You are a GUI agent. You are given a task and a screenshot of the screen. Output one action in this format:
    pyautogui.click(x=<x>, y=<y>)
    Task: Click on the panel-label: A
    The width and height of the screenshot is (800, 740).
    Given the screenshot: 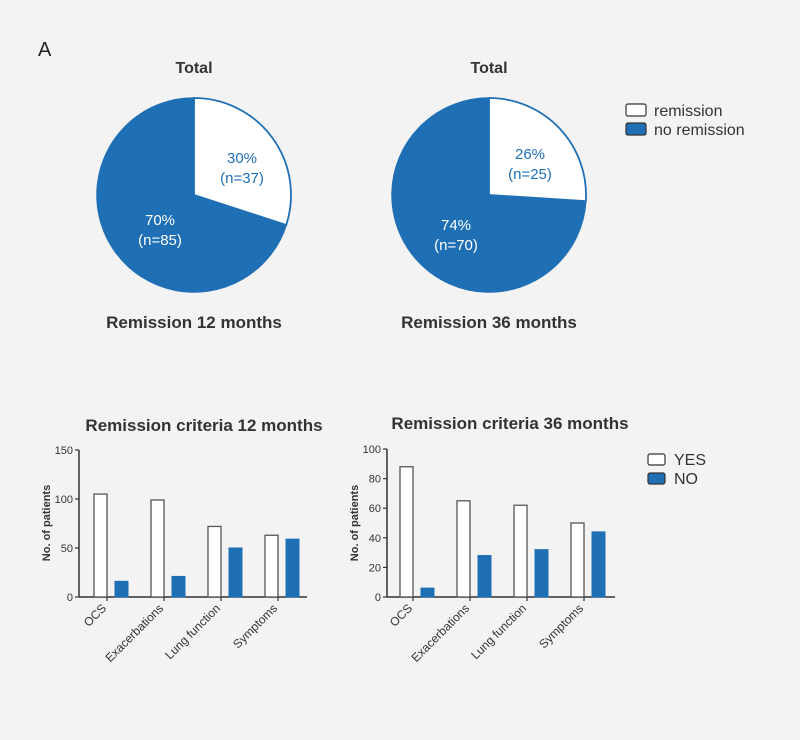 What is the action you would take?
    pyautogui.click(x=45, y=50)
    